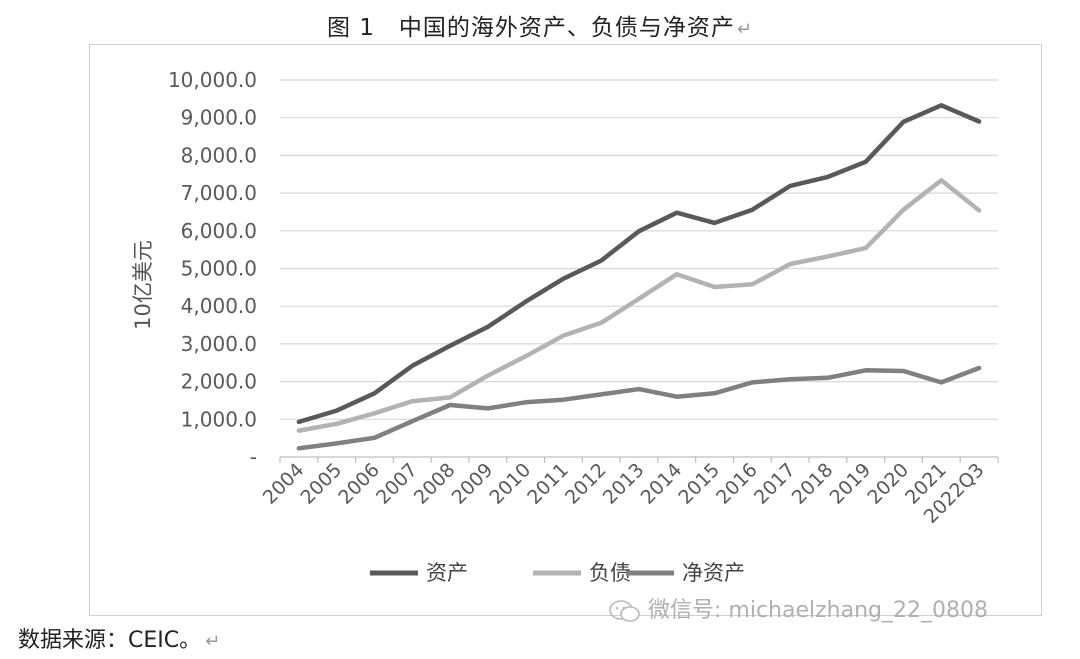 The height and width of the screenshot is (659, 1080). Describe the element at coordinates (219, 118) in the screenshot. I see `y-tick-label: 9,000.0` at that location.